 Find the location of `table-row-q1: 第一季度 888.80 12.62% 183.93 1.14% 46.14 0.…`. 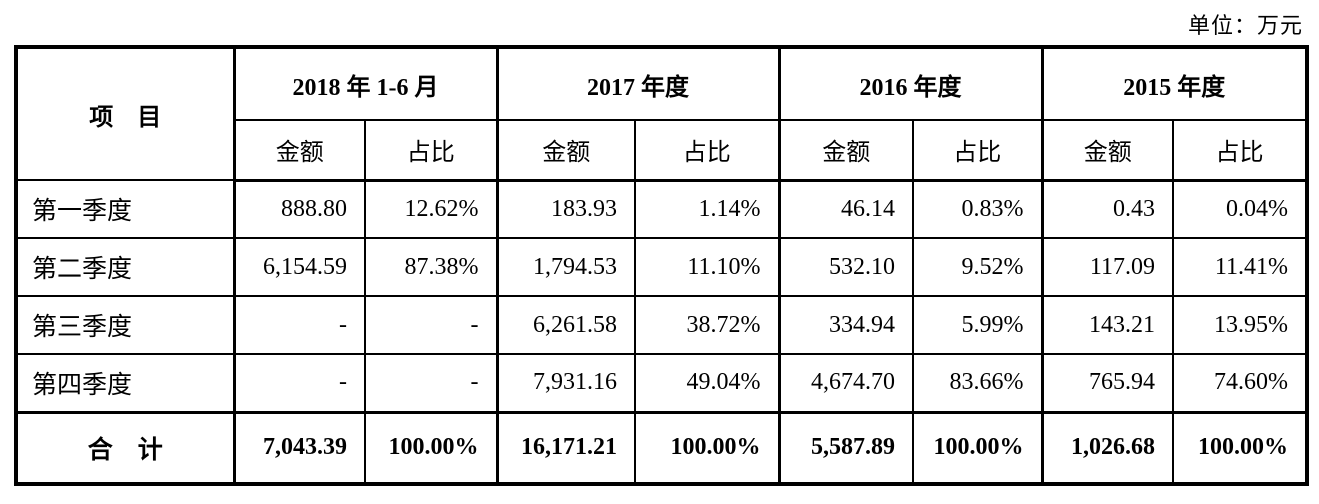

table-row-q1: 第一季度 888.80 12.62% 183.93 1.14% 46.14 0.… is located at coordinates (661, 209).